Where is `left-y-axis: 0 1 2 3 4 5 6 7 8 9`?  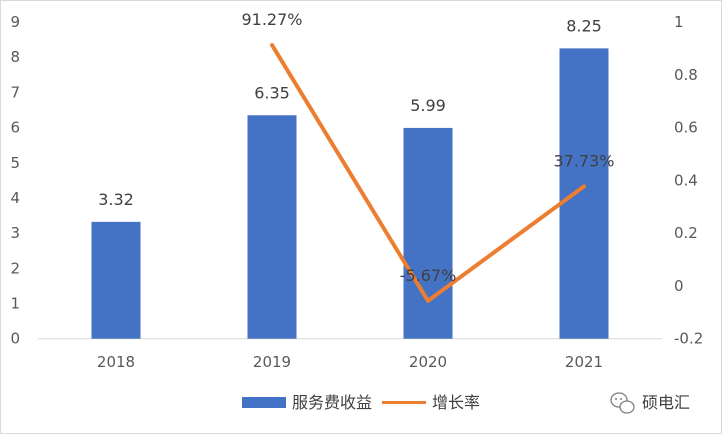 left-y-axis: 0 1 2 3 4 5 6 7 8 9 is located at coordinates (15, 180).